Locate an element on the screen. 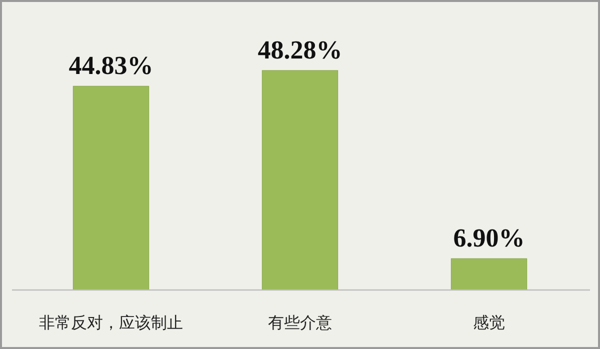 Image resolution: width=600 pixels, height=349 pixels. data-label: 6.90% is located at coordinates (489, 238).